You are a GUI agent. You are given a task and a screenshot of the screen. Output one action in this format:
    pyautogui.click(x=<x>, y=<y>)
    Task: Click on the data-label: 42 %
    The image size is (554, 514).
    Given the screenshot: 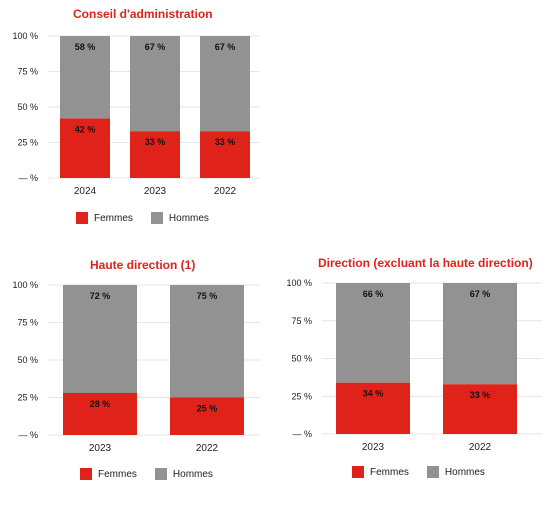 What is the action you would take?
    pyautogui.click(x=85, y=129)
    